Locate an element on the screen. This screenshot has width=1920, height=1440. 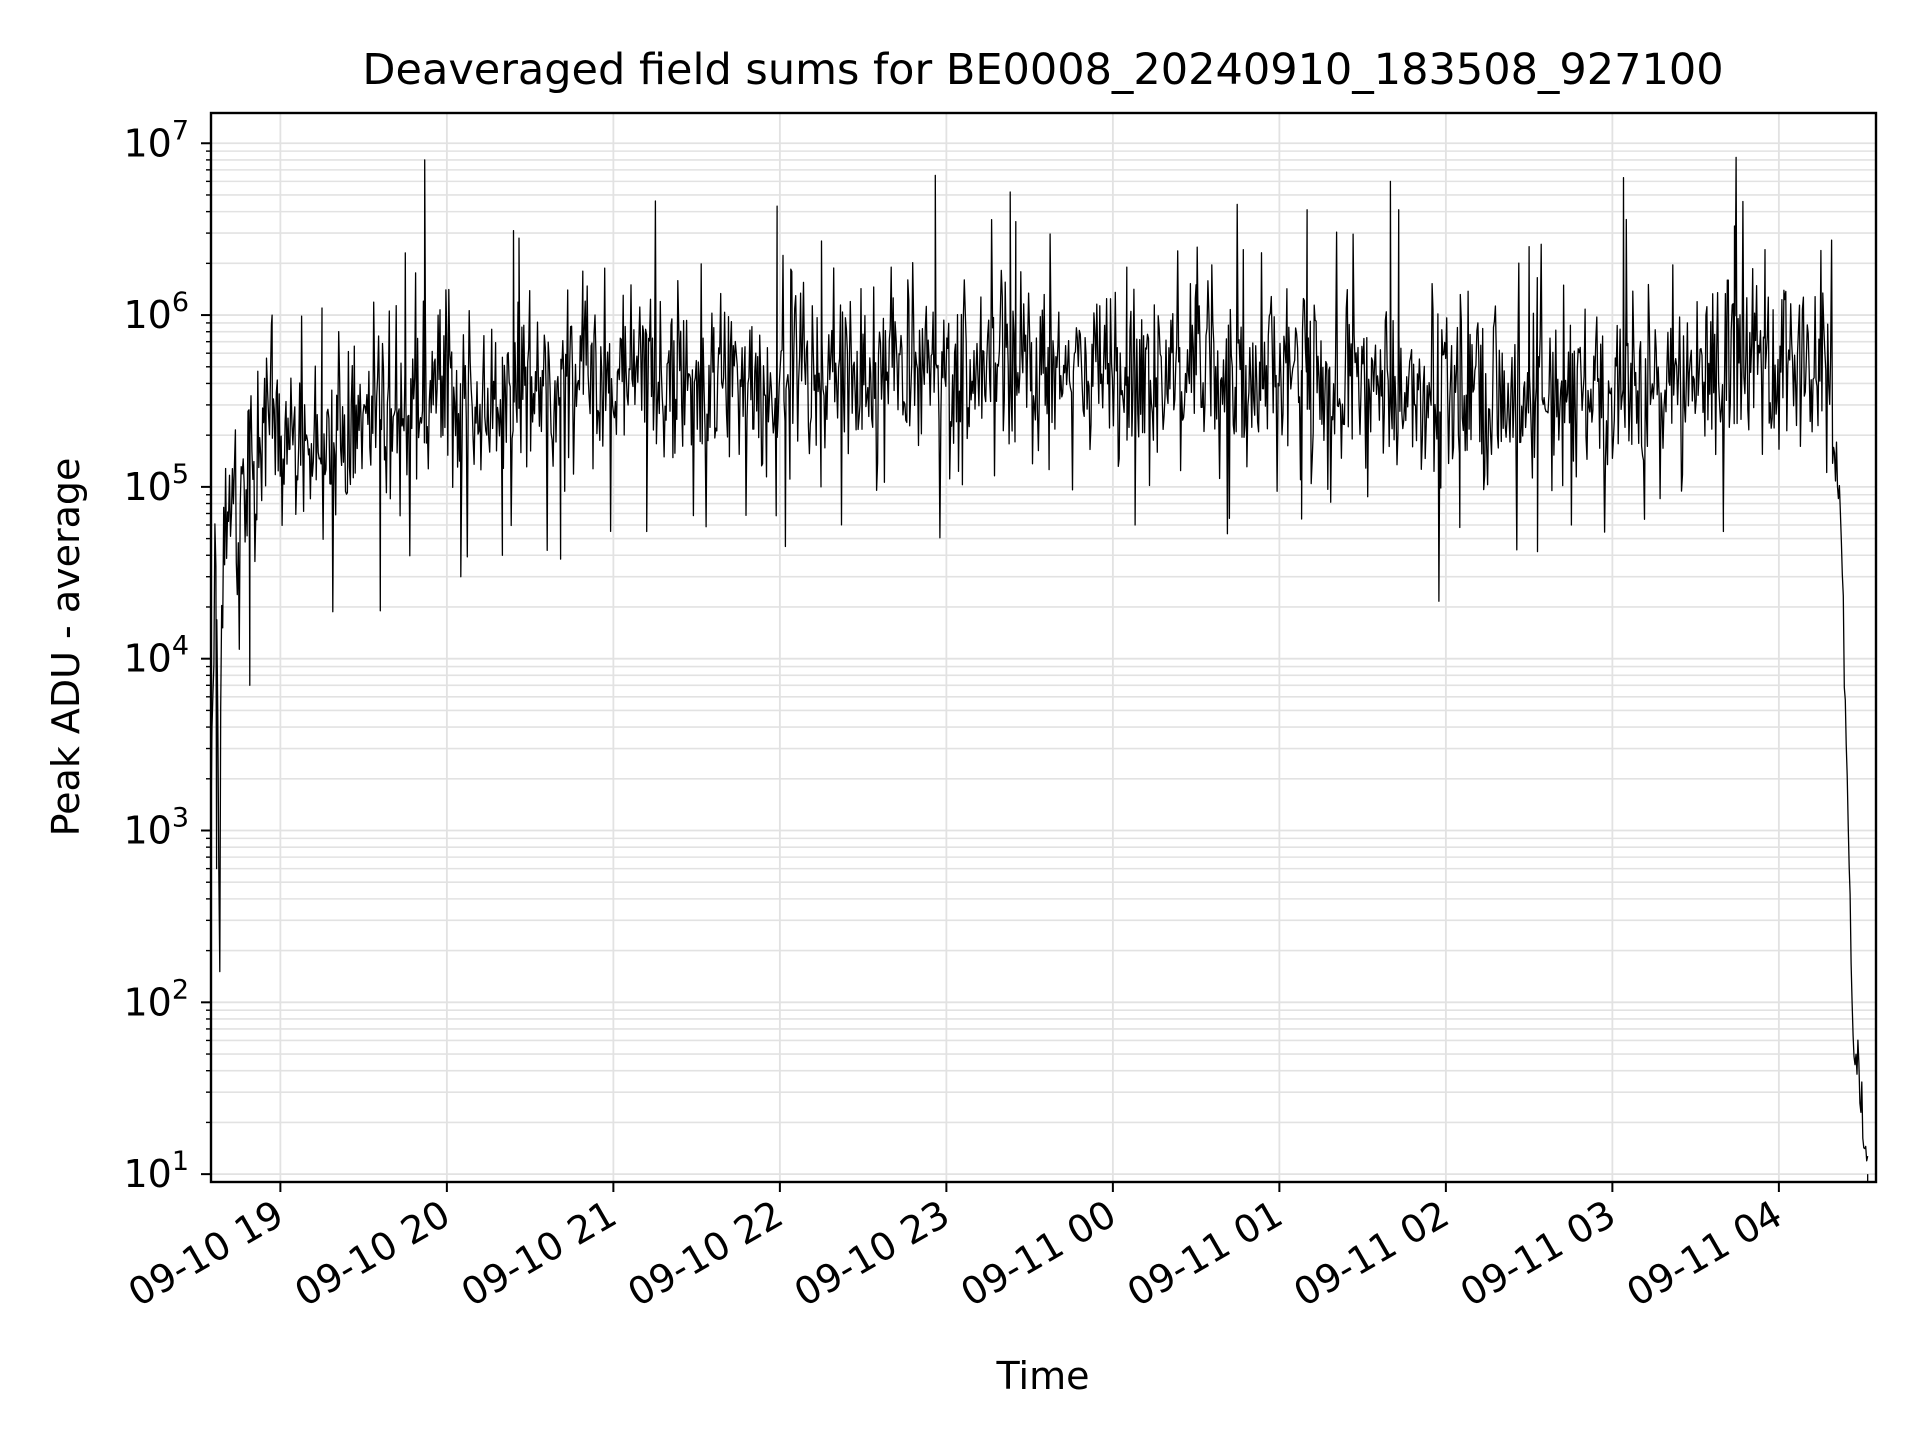
y-tick-exponent: 3 is located at coordinates (180, 818).